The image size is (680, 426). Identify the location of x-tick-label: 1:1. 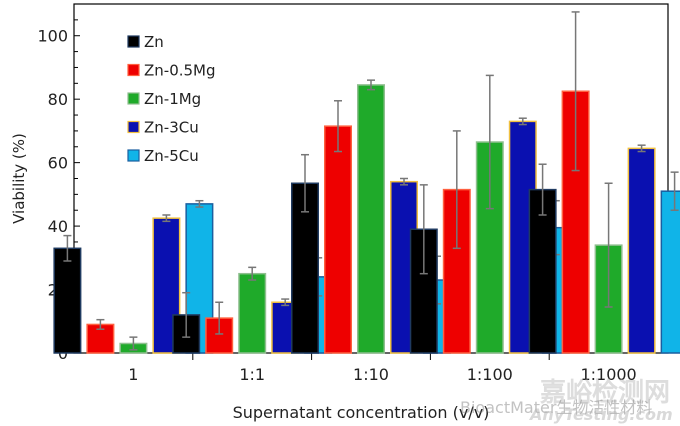
(252, 374).